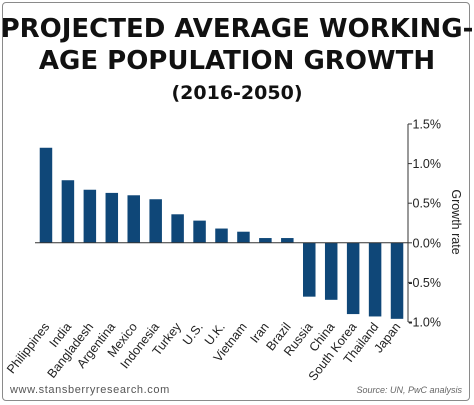 The width and height of the screenshot is (474, 405). I want to click on bar-mexico, so click(133, 219).